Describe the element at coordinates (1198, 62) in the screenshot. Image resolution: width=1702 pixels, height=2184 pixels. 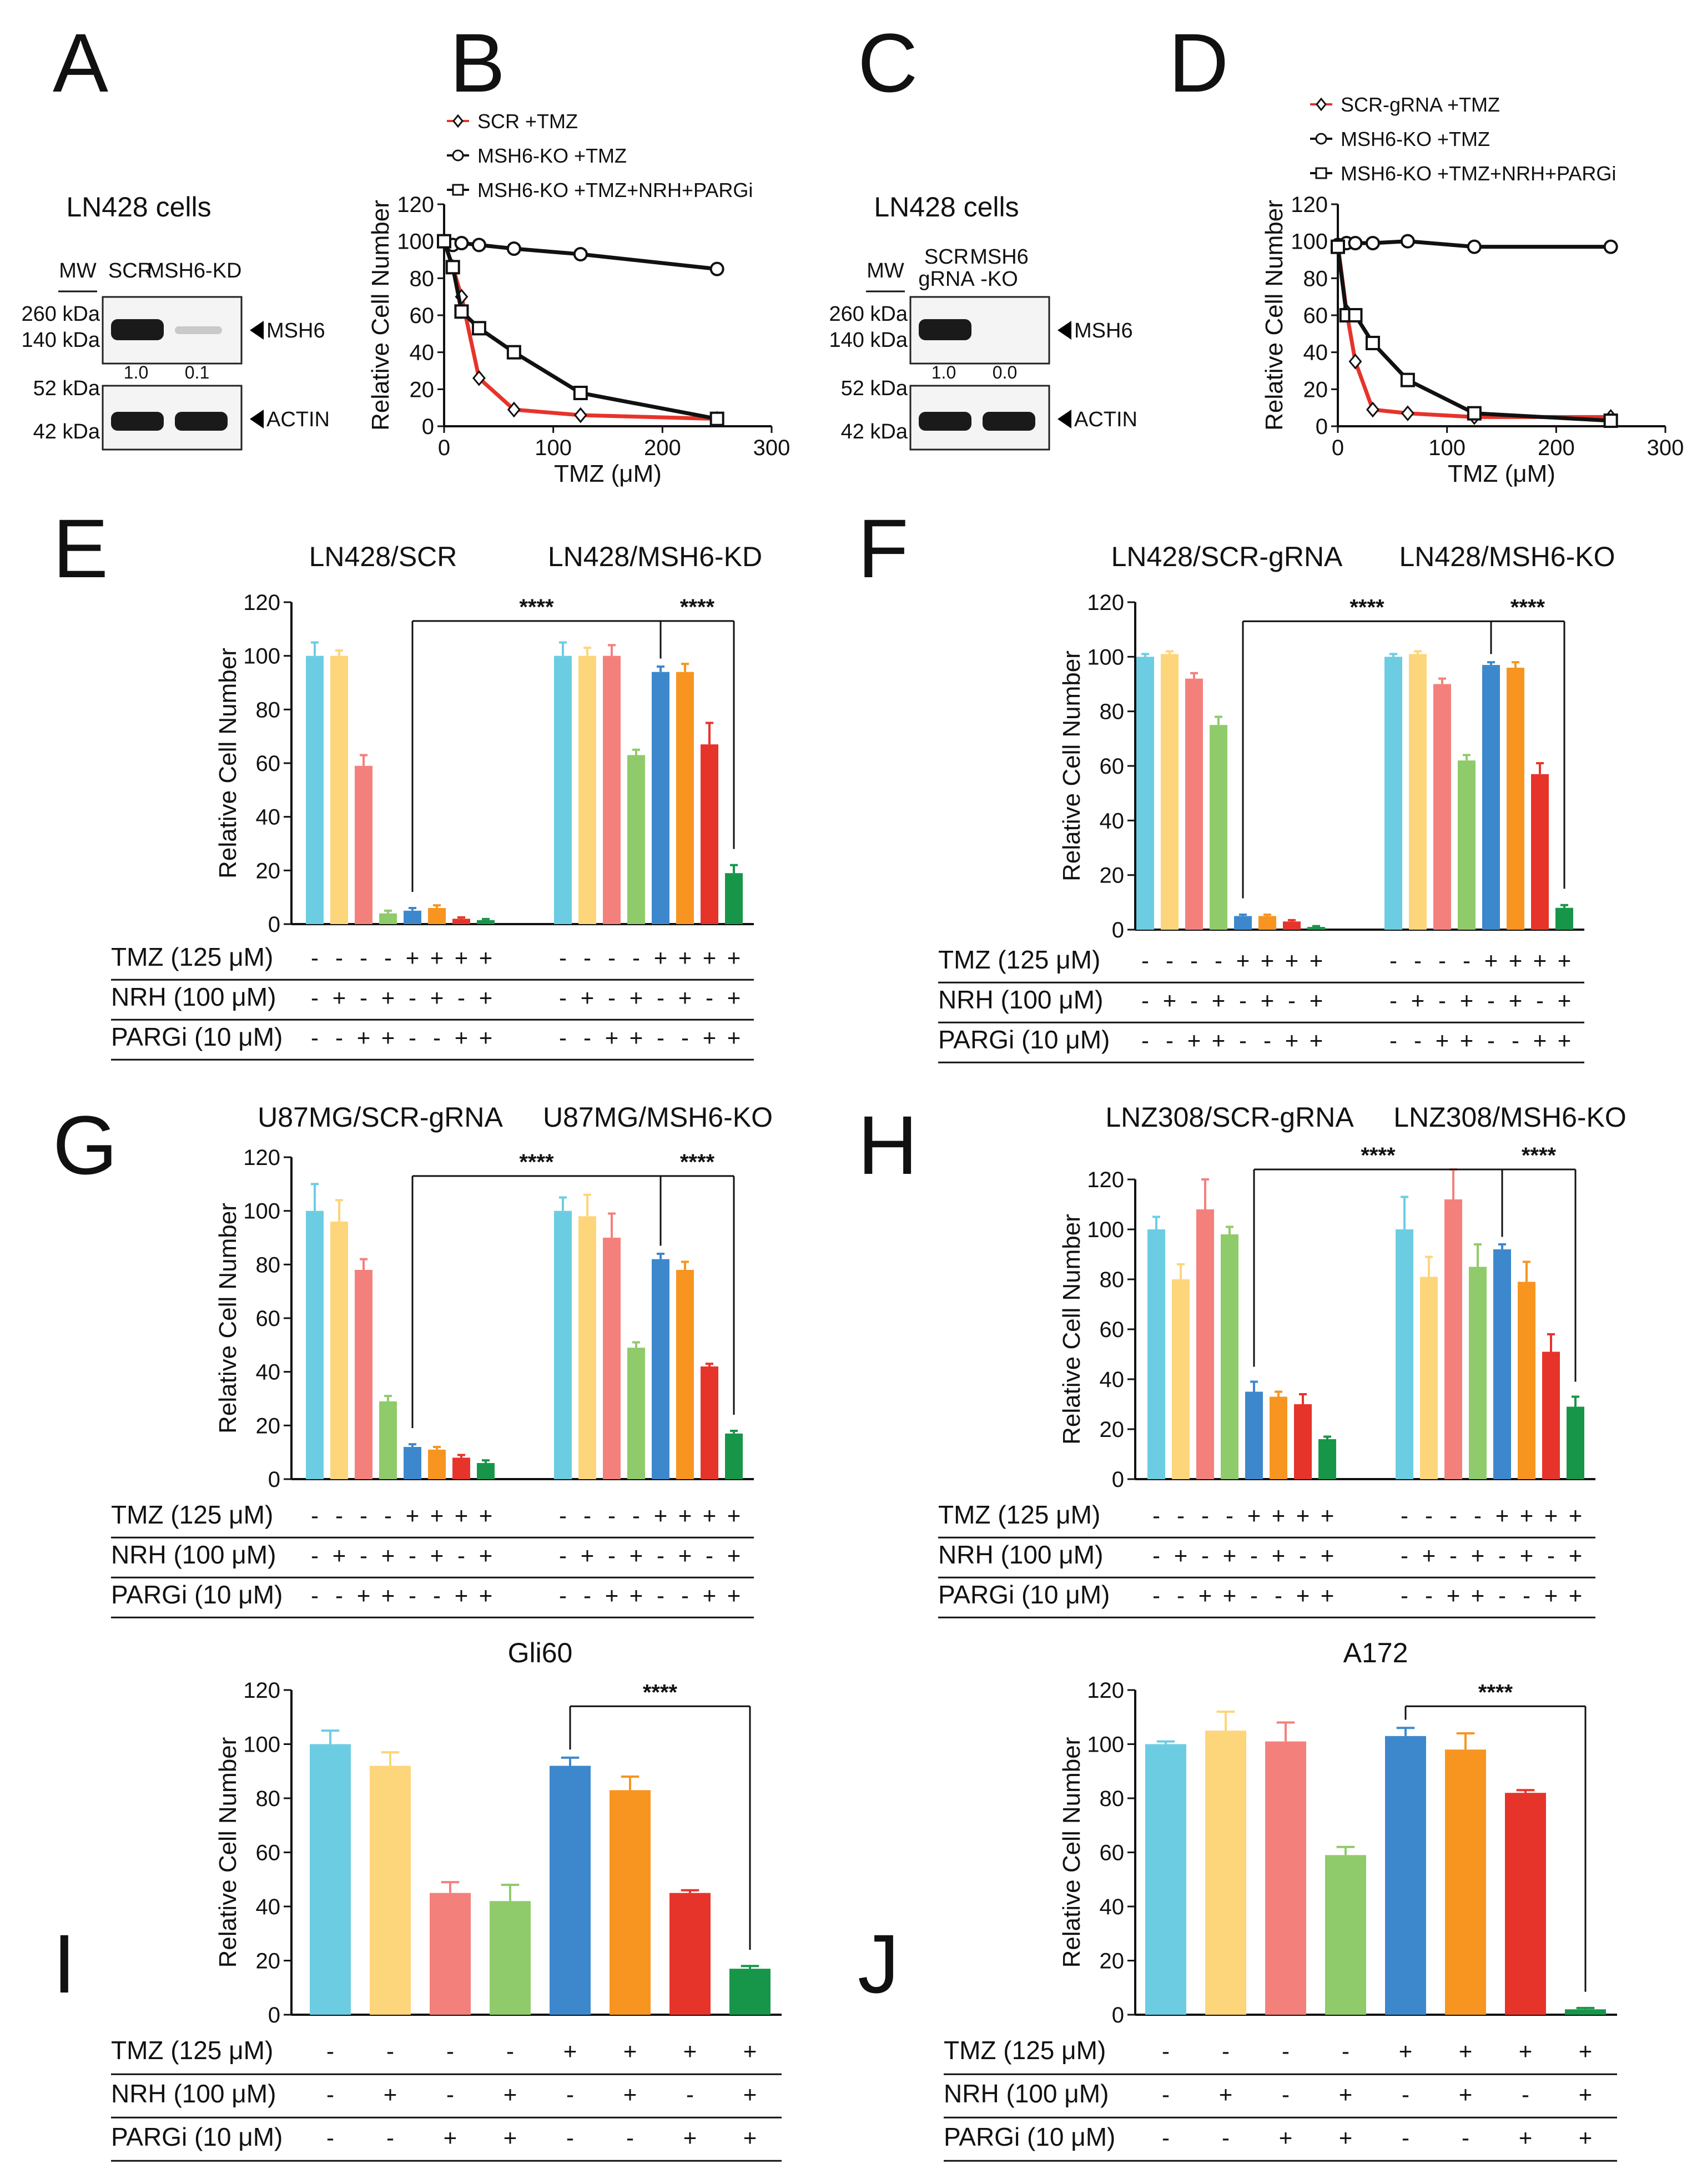
I see `panel-letter-D: D` at that location.